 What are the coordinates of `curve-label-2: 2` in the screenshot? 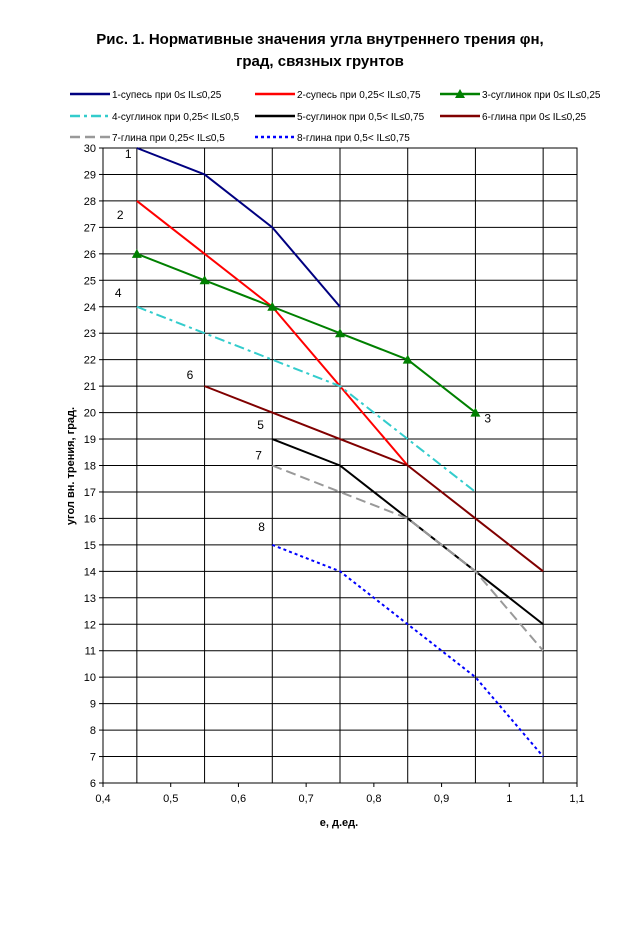 It's located at (120, 215).